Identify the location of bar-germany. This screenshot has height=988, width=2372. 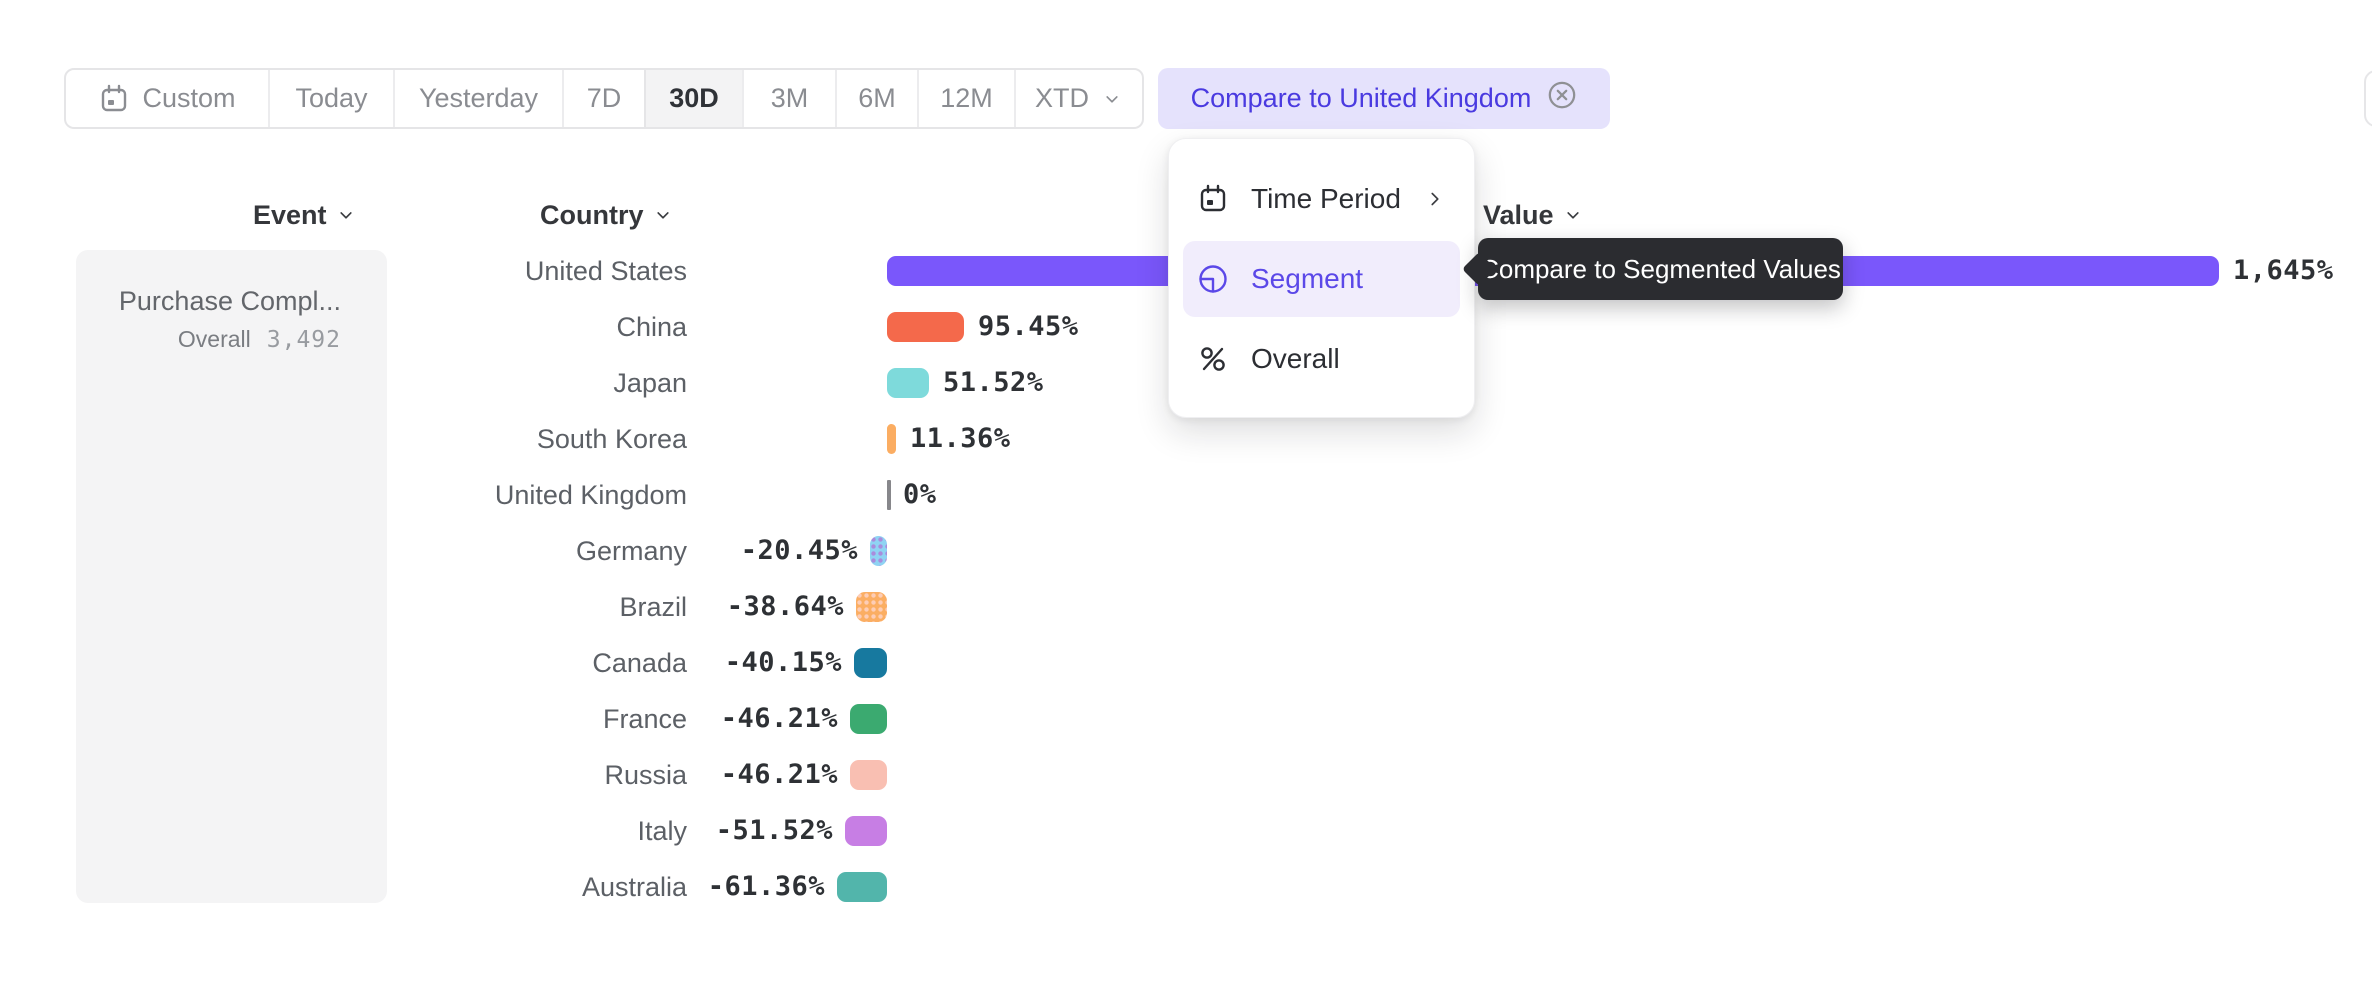
(878, 551).